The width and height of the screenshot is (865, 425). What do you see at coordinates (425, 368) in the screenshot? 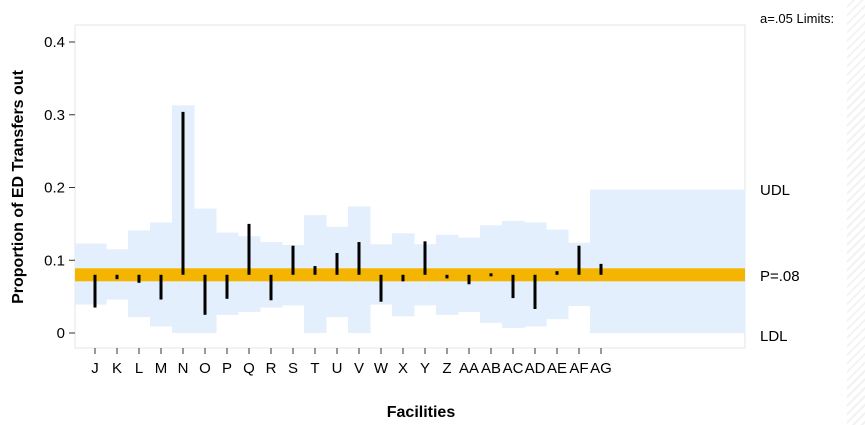
I see `x-tick-label: Y` at bounding box center [425, 368].